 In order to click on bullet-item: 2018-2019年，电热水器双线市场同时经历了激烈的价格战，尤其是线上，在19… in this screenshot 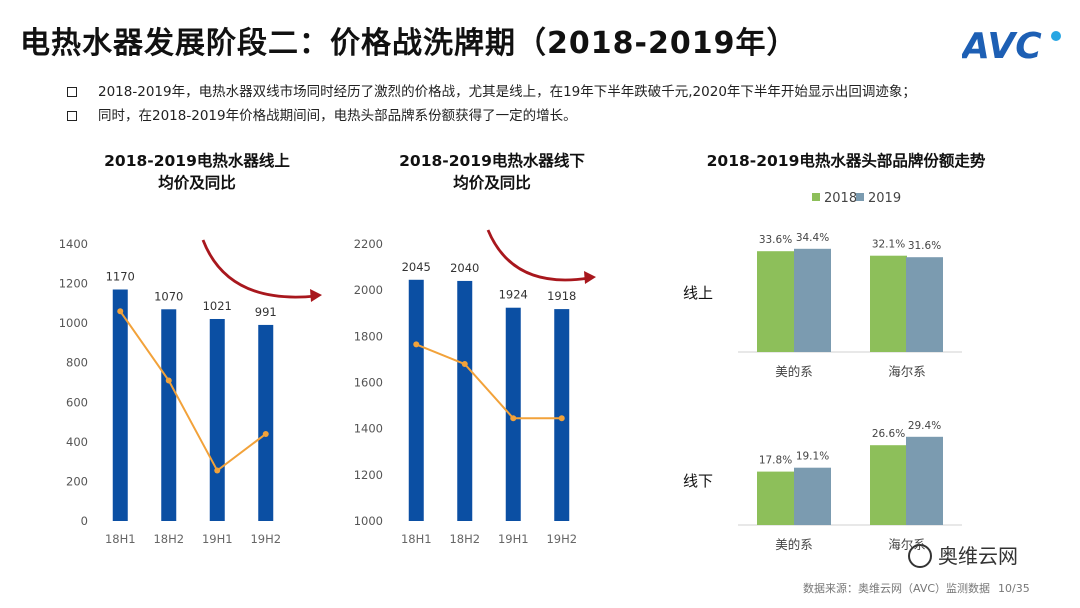, I will do `click(564, 92)`.